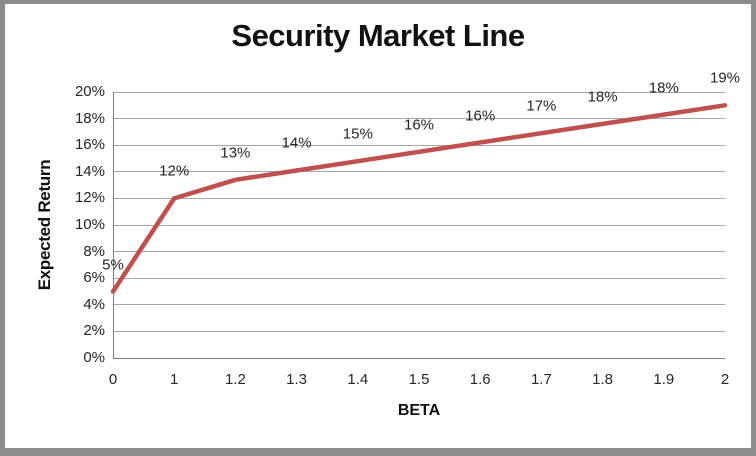 Image resolution: width=756 pixels, height=456 pixels. I want to click on data-label: 12%, so click(174, 171).